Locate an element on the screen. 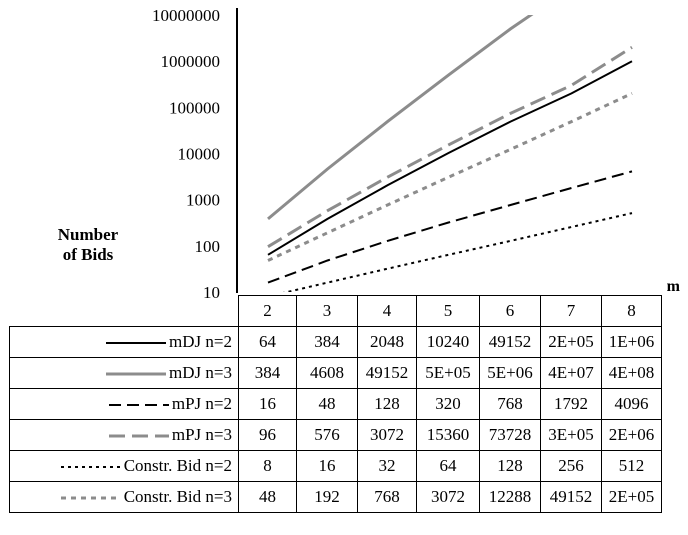 Image resolution: width=688 pixels, height=535 pixels. y-tick-label: 10 is located at coordinates (211, 291).